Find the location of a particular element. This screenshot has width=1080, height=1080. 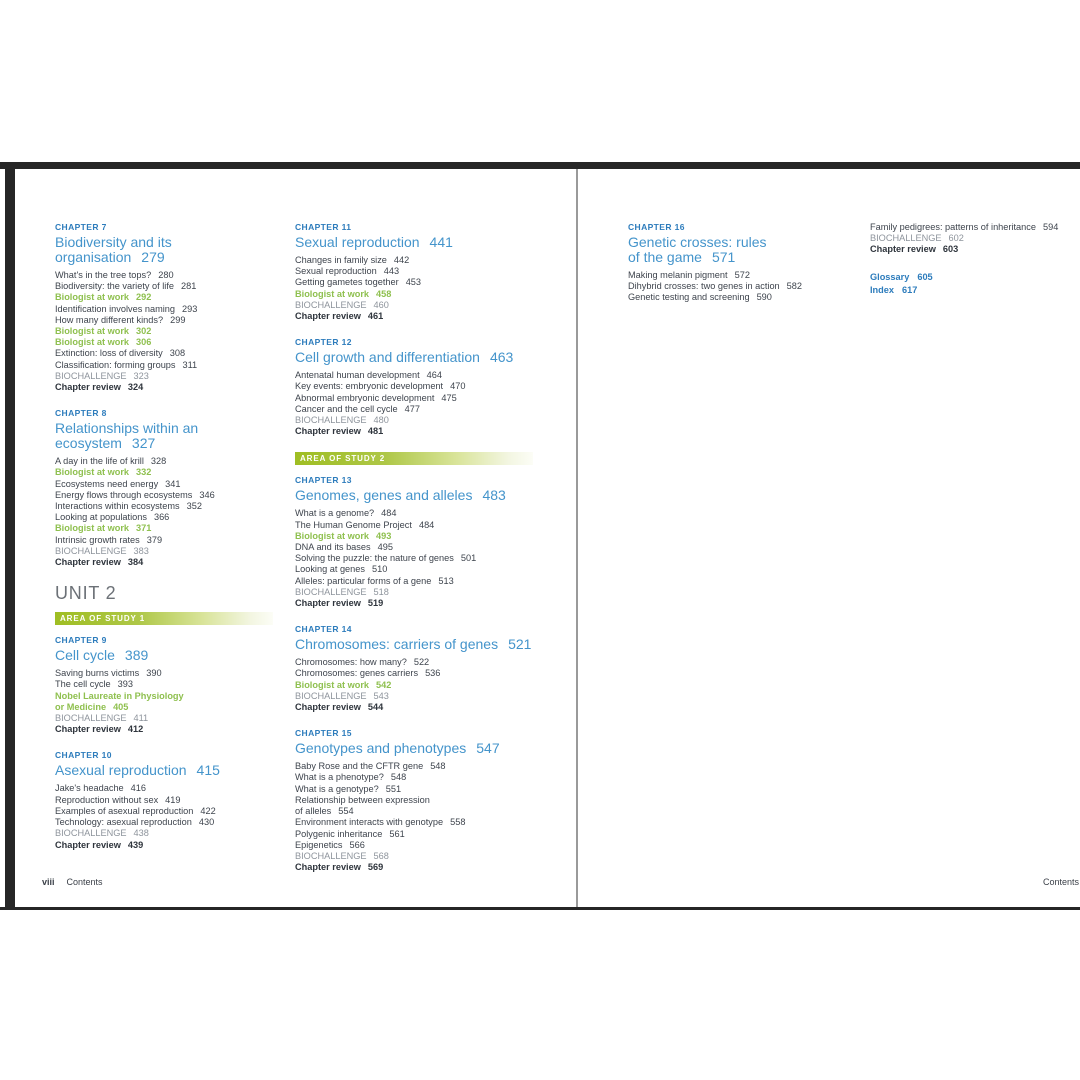

toc-entry-page: 481 is located at coordinates (375, 431).